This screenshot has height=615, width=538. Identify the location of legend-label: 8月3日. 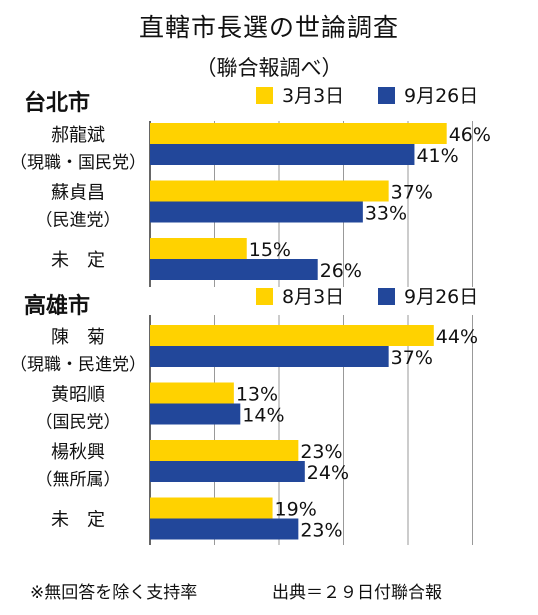
(313, 297).